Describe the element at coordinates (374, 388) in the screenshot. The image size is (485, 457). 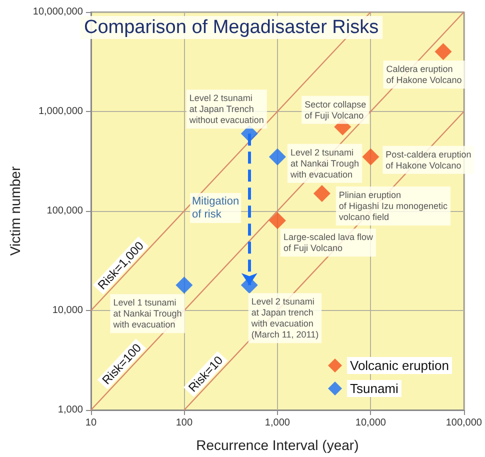
I see `legend-label: Tsunami` at that location.